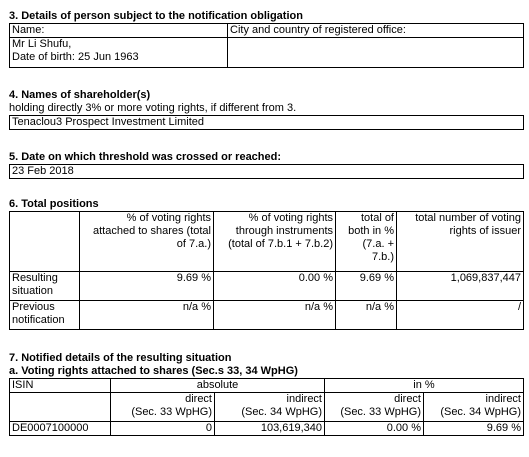 The image size is (529, 457). I want to click on shareholder-name: Tenaclou3 Prospect Investment Limited, so click(266, 122).